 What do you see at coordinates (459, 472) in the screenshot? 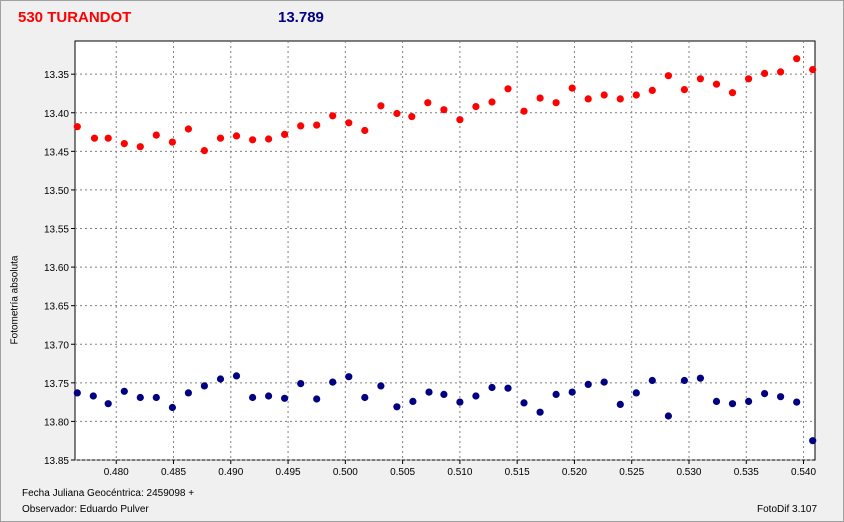
I see `x-tick-label: 0.510` at bounding box center [459, 472].